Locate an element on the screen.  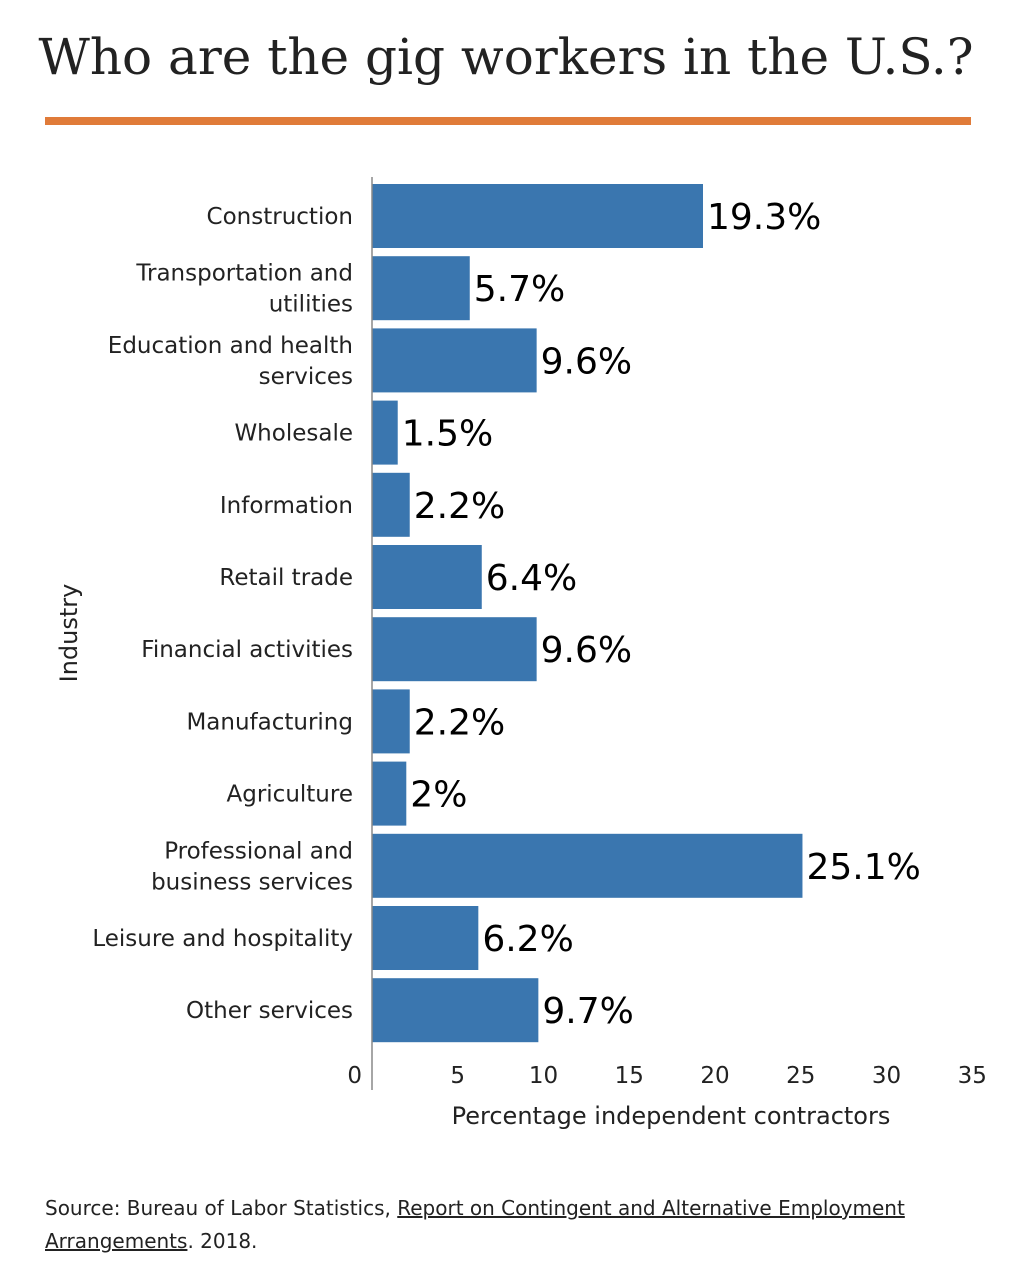
bar-value-label: 2% is located at coordinates (438, 795).